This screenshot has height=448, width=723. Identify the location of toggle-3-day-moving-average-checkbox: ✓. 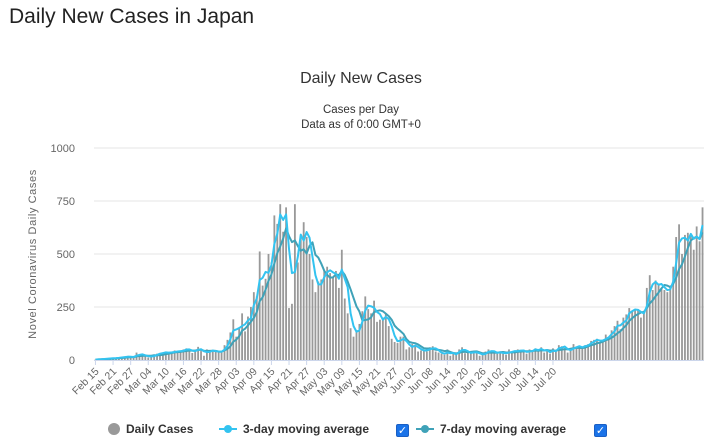
(402, 430).